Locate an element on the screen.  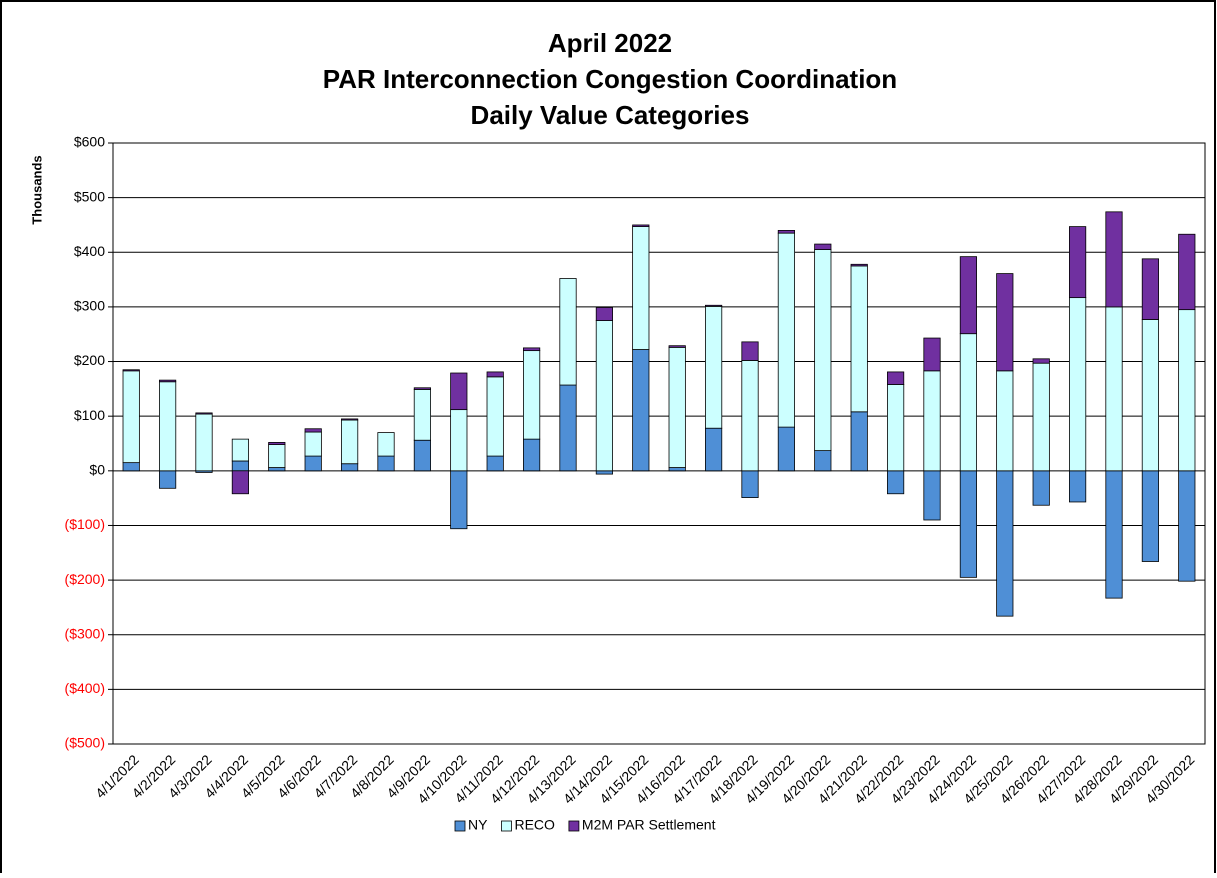
legend-label: RECO is located at coordinates (534, 825).